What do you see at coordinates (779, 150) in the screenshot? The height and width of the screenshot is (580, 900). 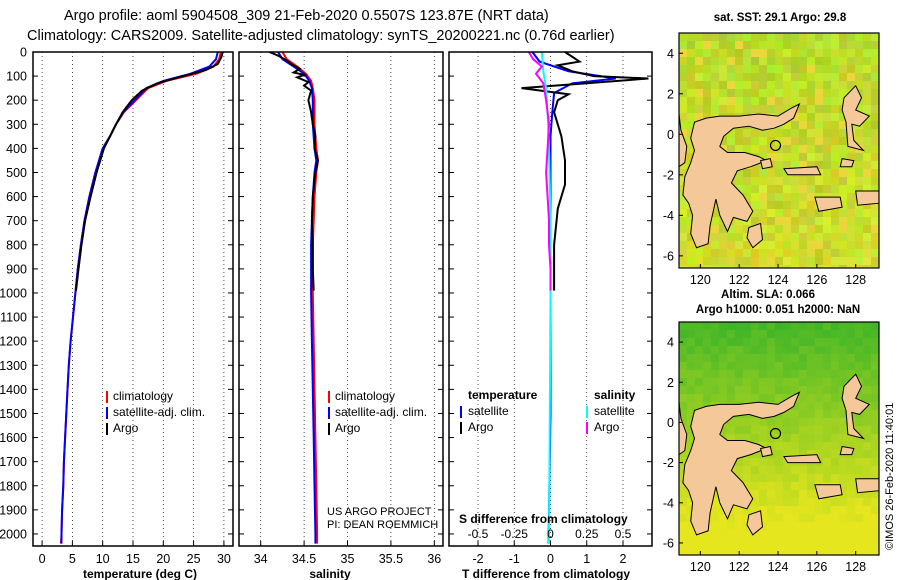 I see `map-frame` at bounding box center [779, 150].